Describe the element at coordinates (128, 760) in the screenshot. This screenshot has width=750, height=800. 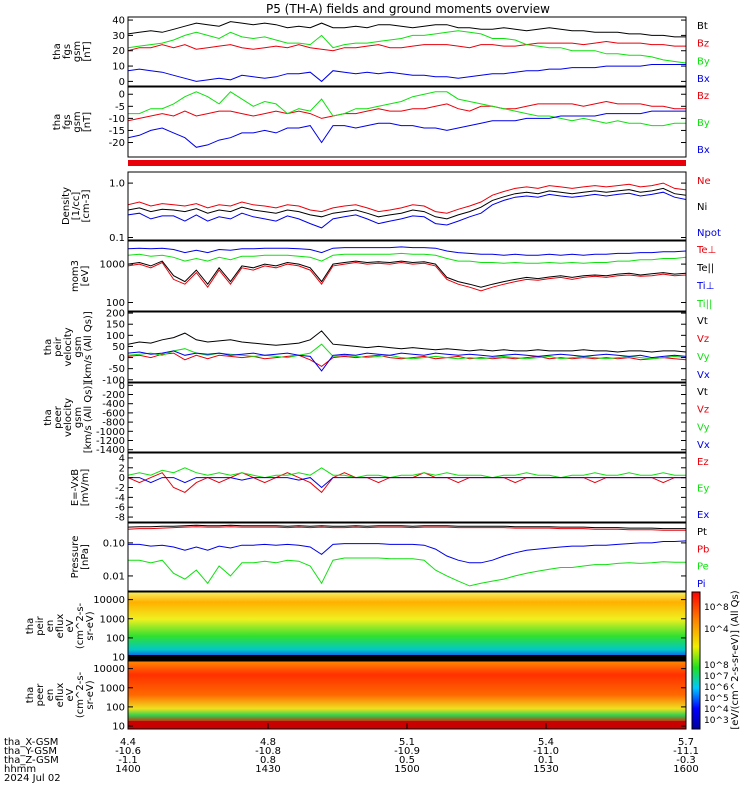
I see `xaxis-row-value: -1.1` at that location.